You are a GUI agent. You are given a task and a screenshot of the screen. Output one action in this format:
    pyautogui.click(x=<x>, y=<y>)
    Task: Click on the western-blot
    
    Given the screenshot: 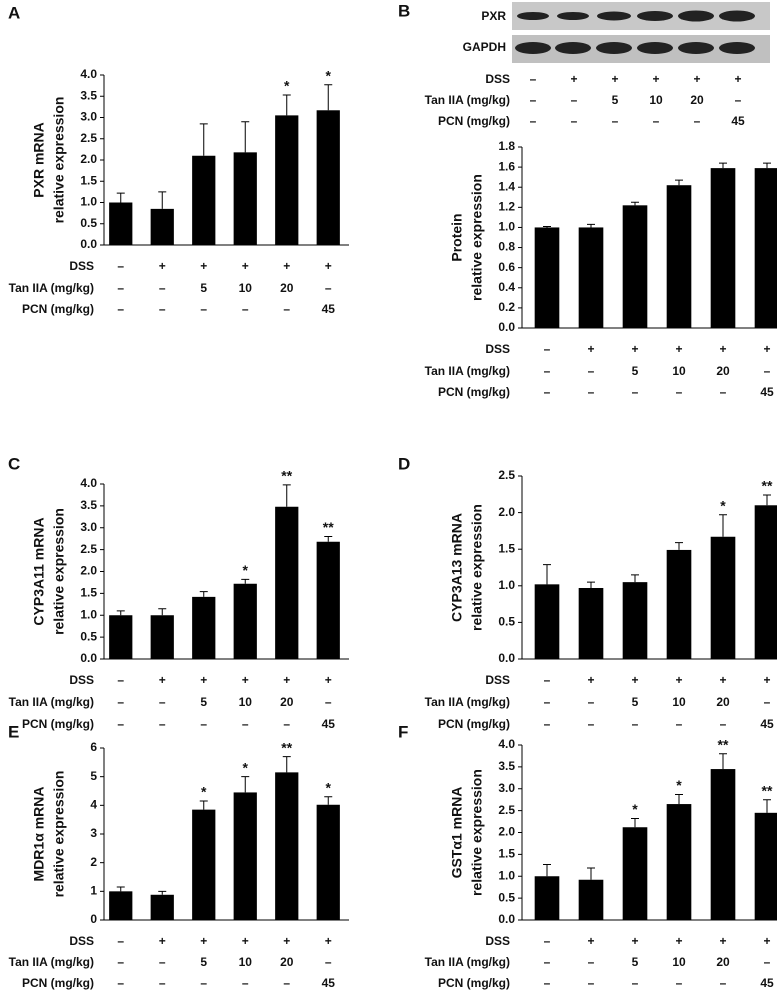 What is the action you would take?
    pyautogui.click(x=641, y=32)
    